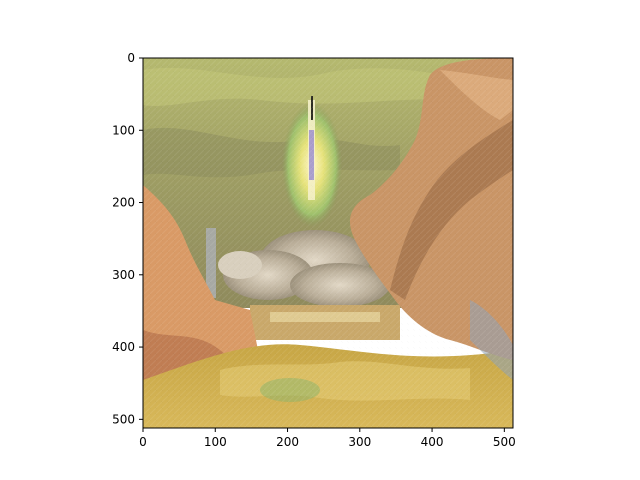 This screenshot has width=640, height=480. Describe the element at coordinates (131, 58) in the screenshot. I see `y-tick-label: 0` at that location.